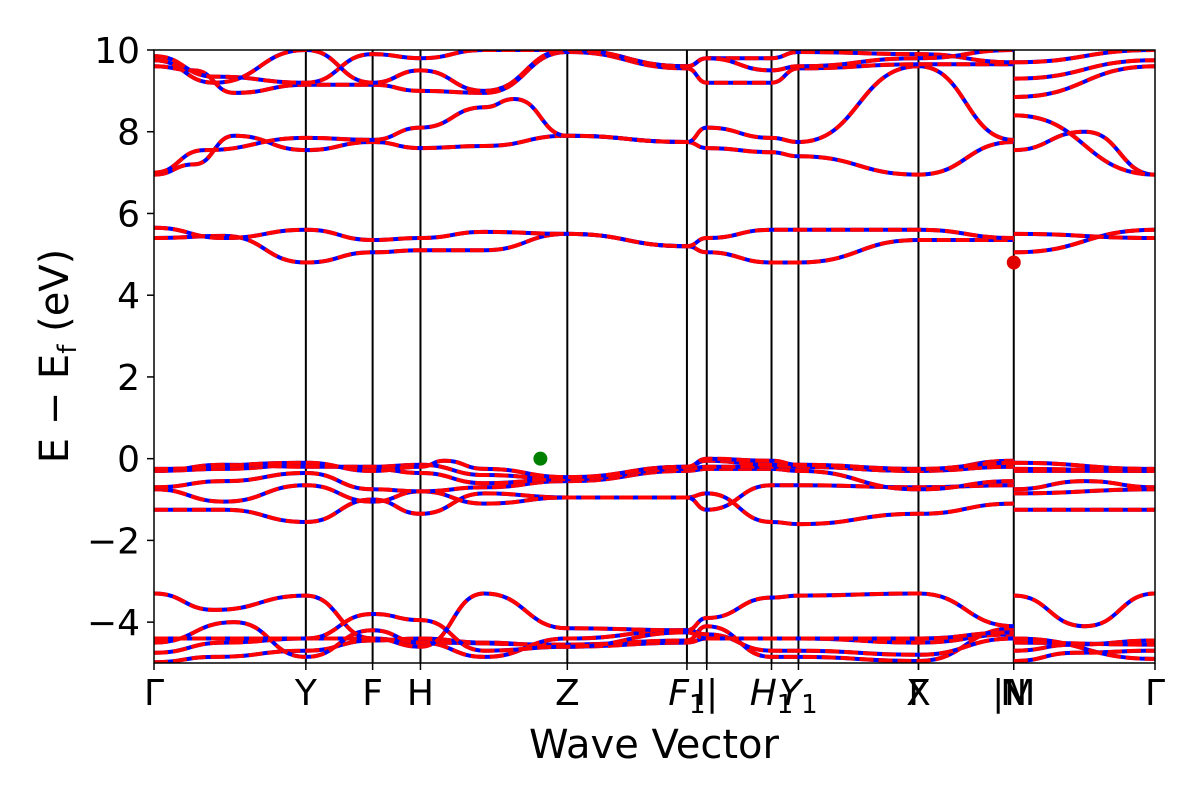 Image resolution: width=1200 pixels, height=800 pixels. I want to click on x-tick-label-3: H, so click(420, 693).